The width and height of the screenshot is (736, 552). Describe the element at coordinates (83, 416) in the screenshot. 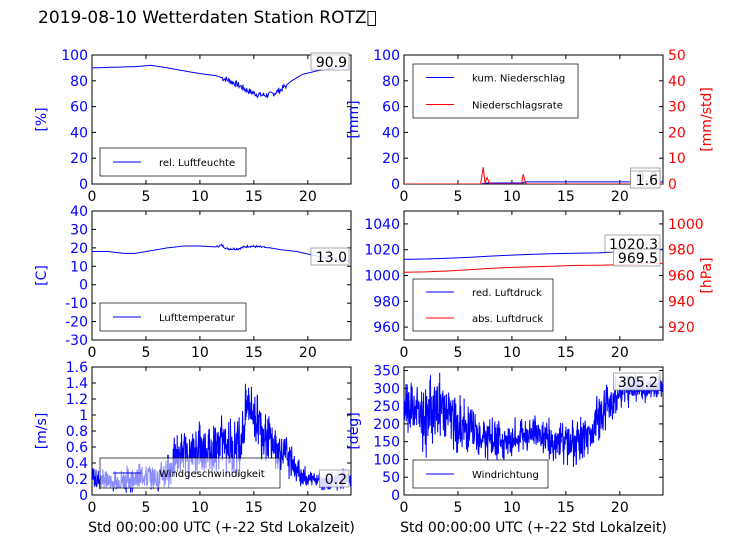

I see `y-tick-label: 1` at that location.